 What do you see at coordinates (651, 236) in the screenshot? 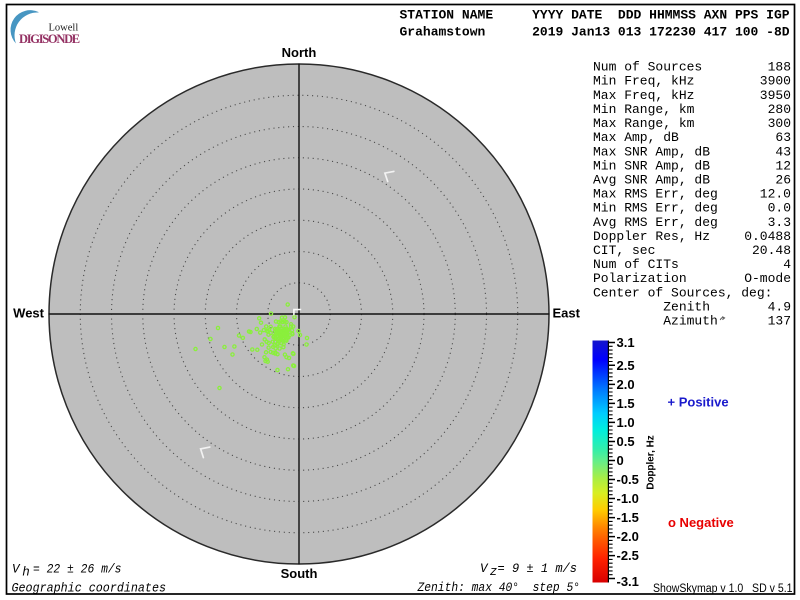
I see `svg-text: Doppler Res, Hz` at bounding box center [651, 236].